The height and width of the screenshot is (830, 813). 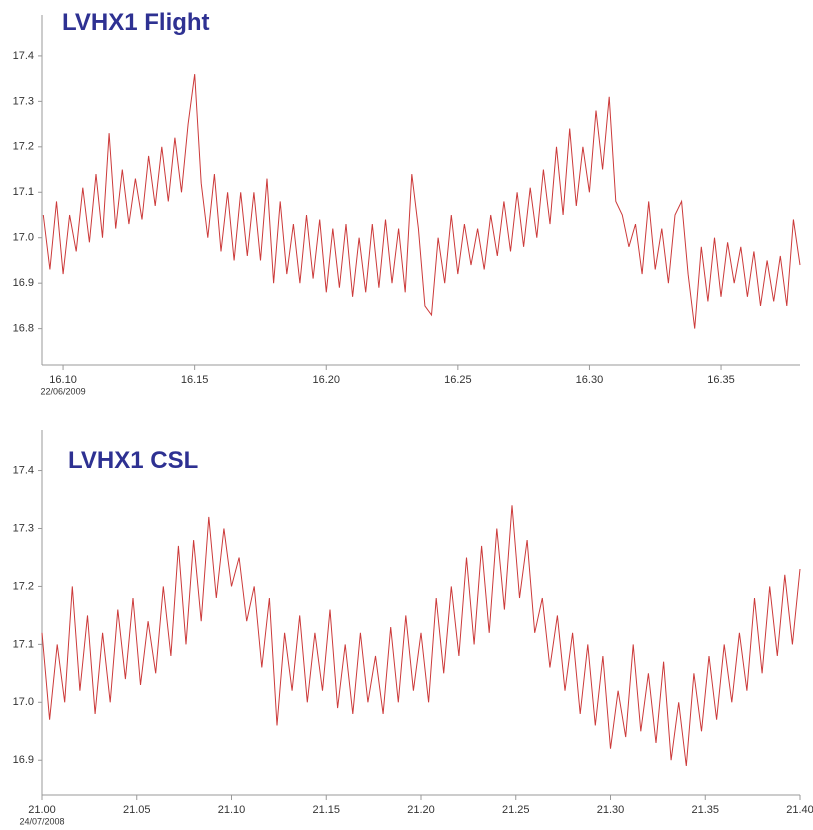 What do you see at coordinates (133, 460) in the screenshot?
I see `chart-title: LVHX1 CSL` at bounding box center [133, 460].